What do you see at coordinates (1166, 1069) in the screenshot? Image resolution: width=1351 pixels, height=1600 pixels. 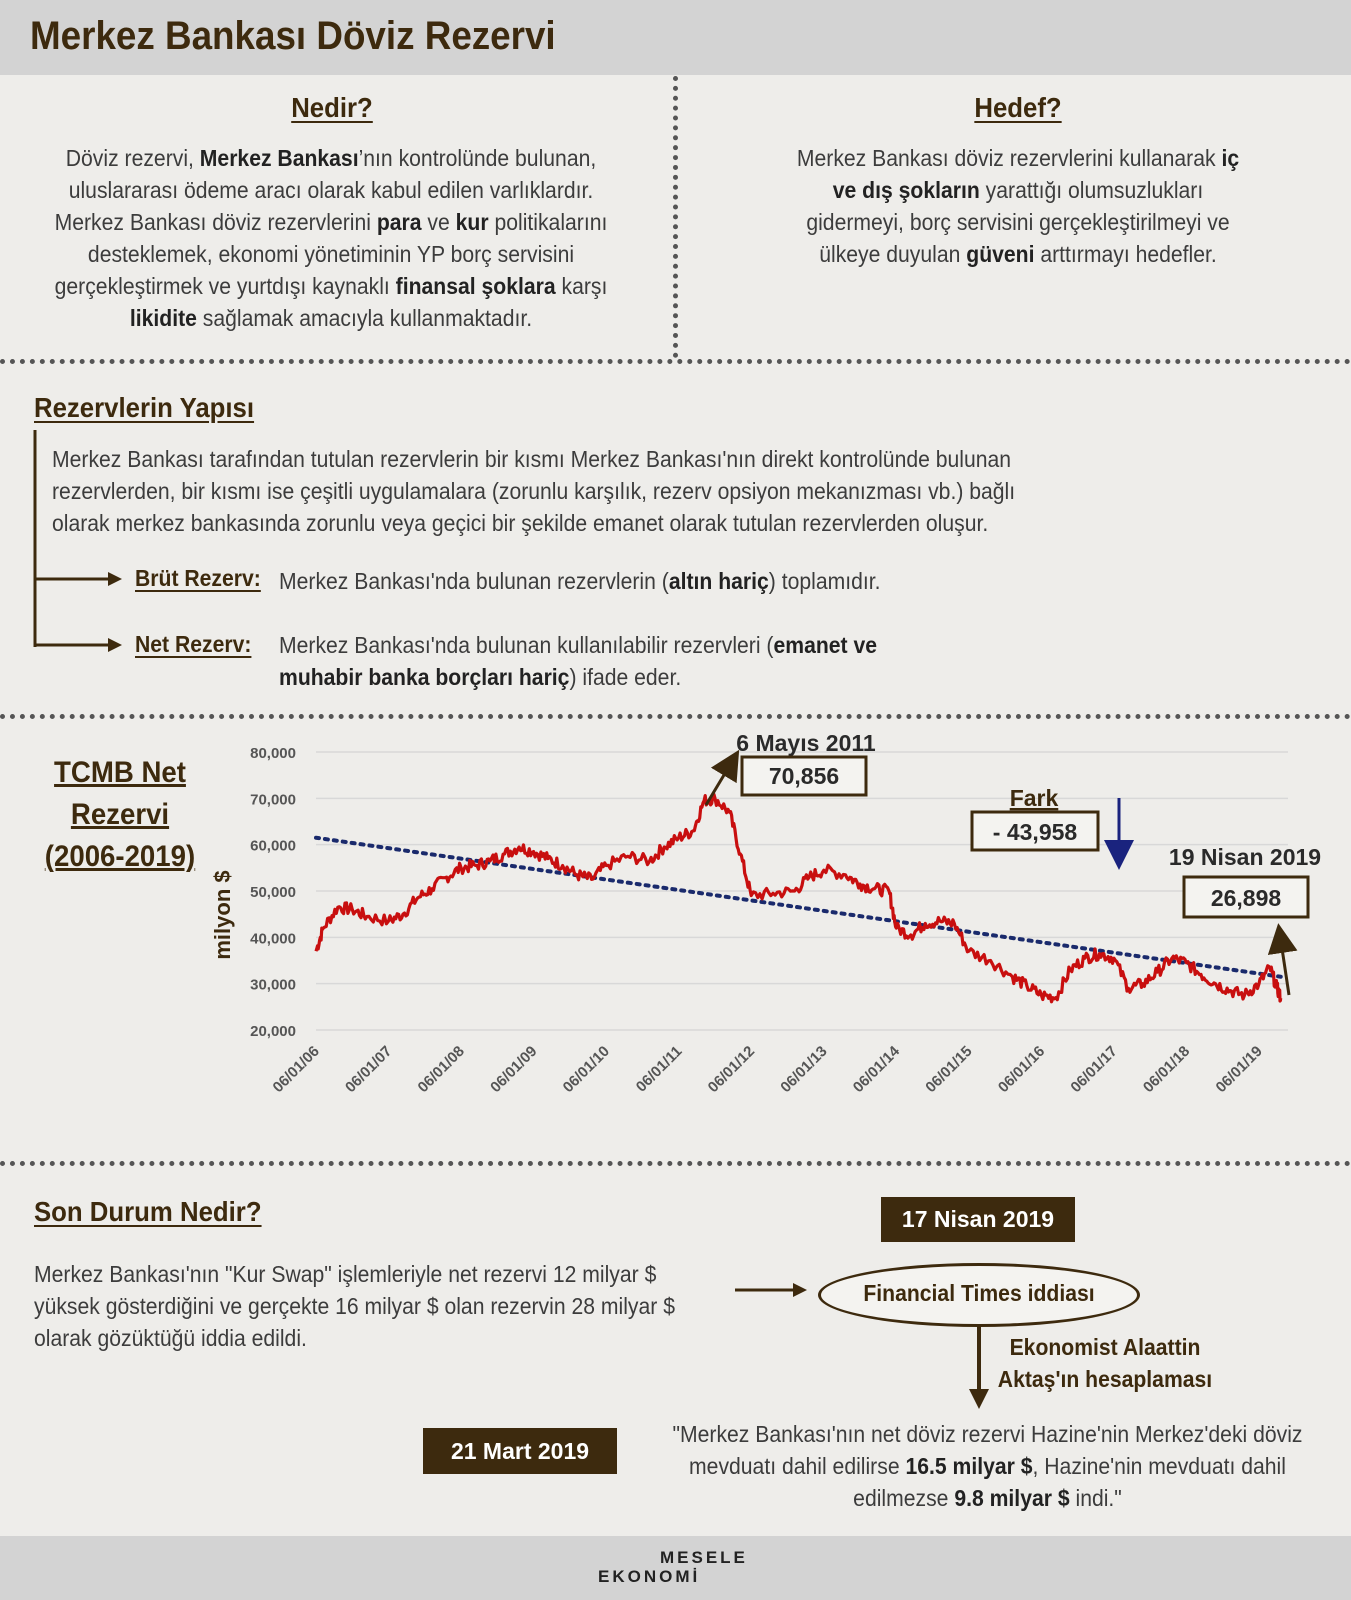 I see `x-tick-label: 06/01/18` at bounding box center [1166, 1069].